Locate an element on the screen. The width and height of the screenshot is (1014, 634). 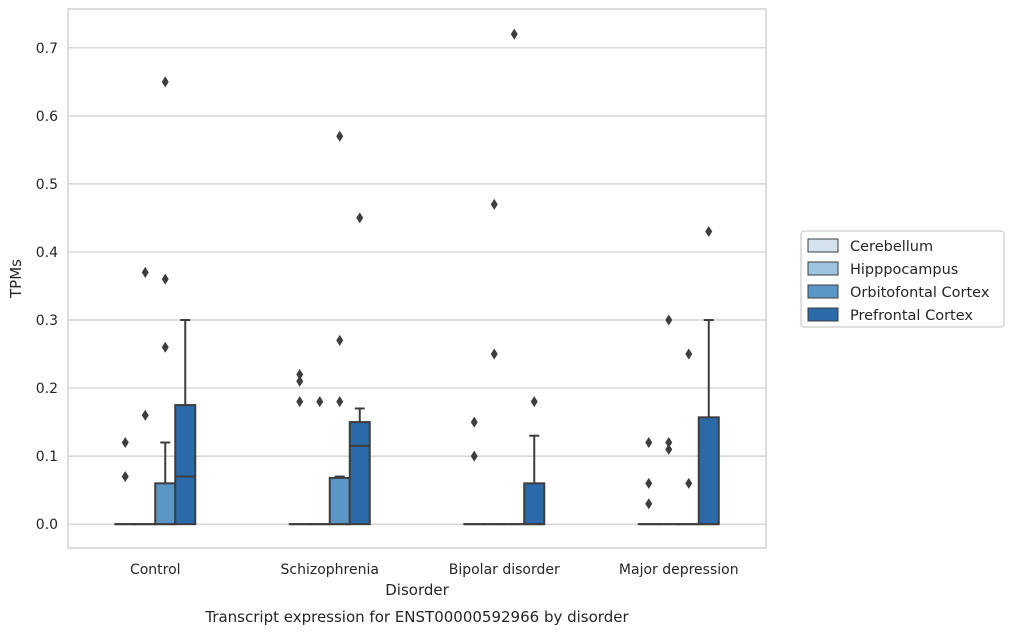
legend-frame is located at coordinates (902, 279).